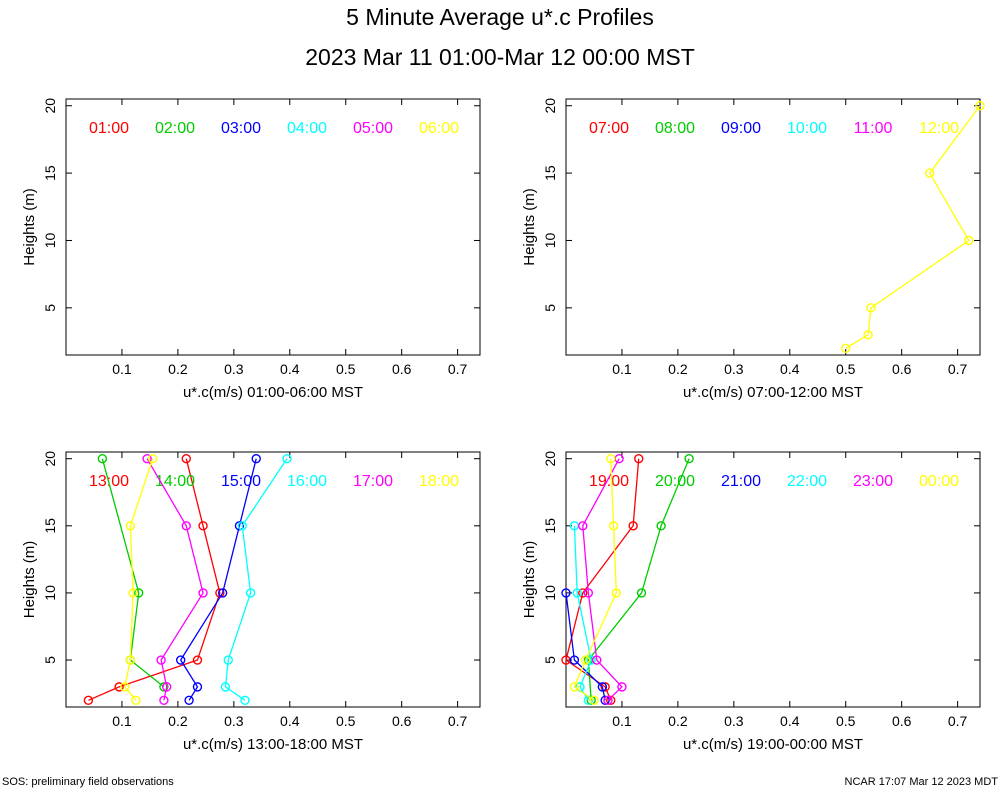  What do you see at coordinates (307, 128) in the screenshot?
I see `legend-entry: 04:00` at bounding box center [307, 128].